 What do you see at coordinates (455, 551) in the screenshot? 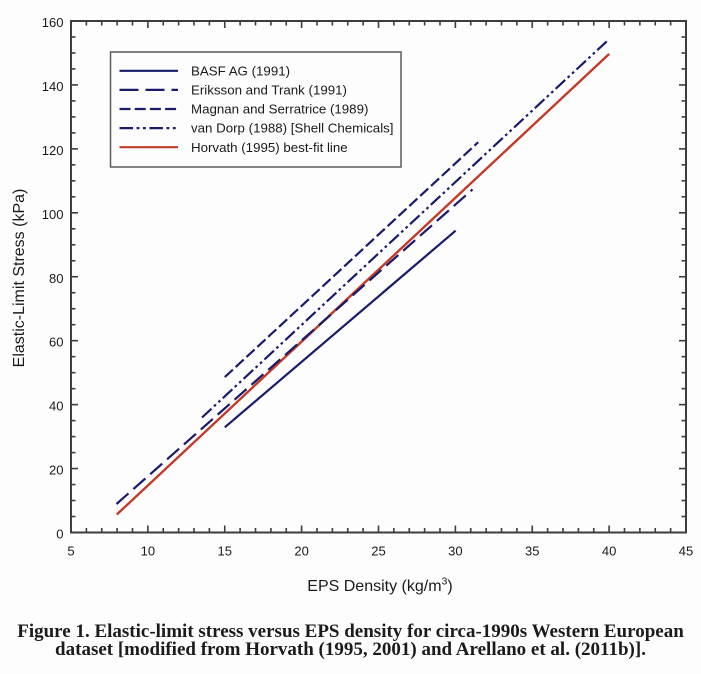
I see `svg-text: 30` at bounding box center [455, 551].